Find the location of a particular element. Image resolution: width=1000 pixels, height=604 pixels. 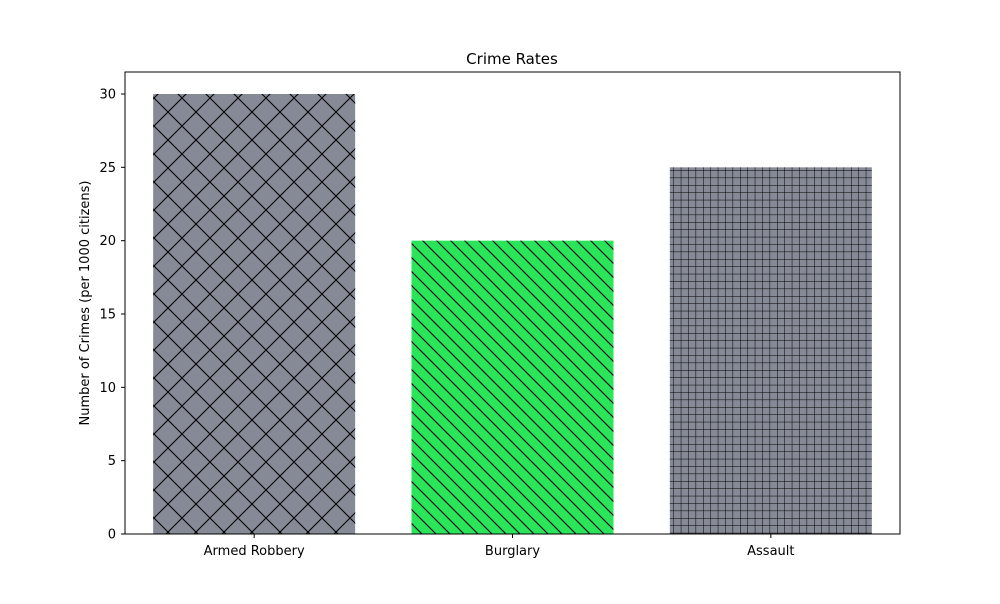

y-tick-label: 15 is located at coordinates (107, 315).